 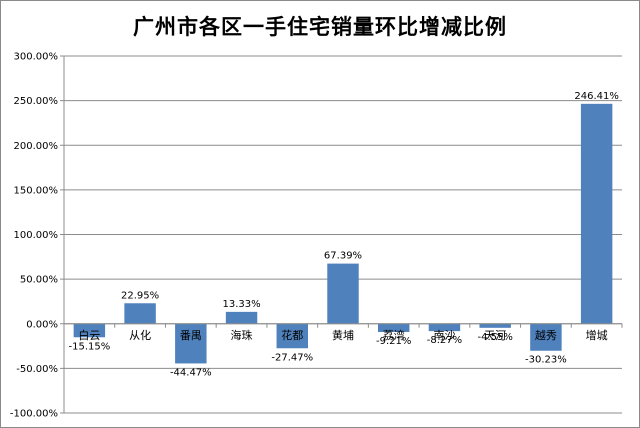 I want to click on category-label: 黄埔, so click(x=343, y=335).